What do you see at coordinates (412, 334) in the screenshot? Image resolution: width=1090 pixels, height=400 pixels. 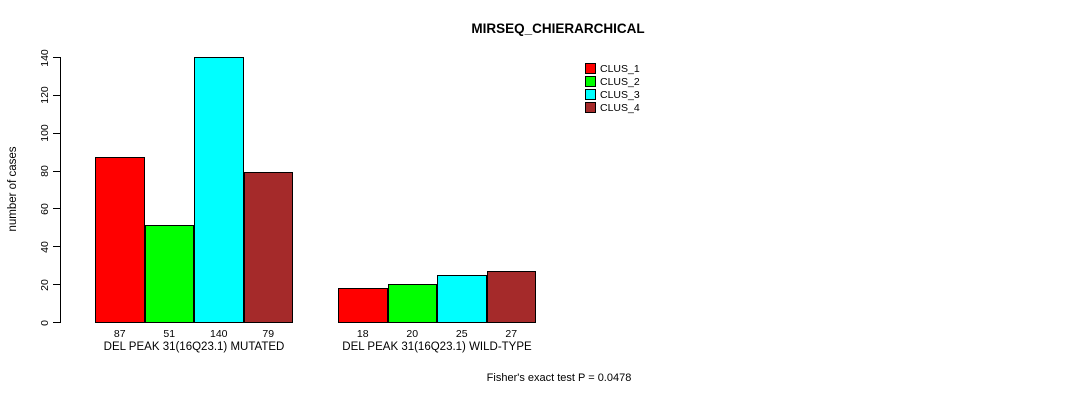 I see `bar-value-label: 20` at bounding box center [412, 334].